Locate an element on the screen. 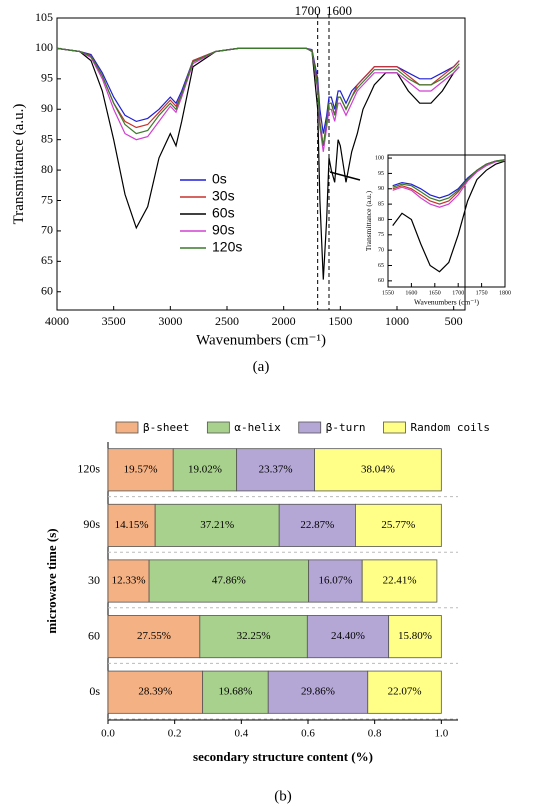  x-tick-label: 1800 is located at coordinates (505, 293).